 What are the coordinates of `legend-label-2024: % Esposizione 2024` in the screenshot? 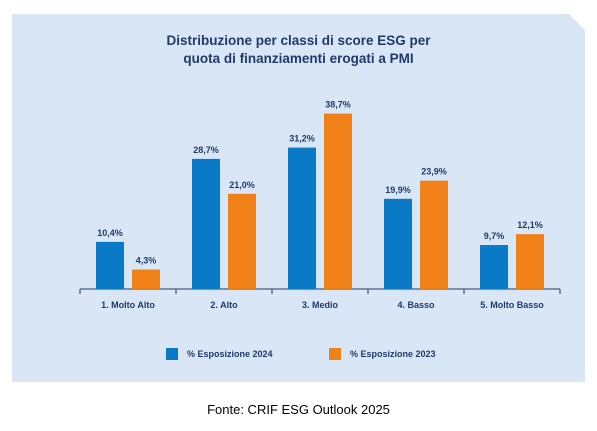 It's located at (230, 354).